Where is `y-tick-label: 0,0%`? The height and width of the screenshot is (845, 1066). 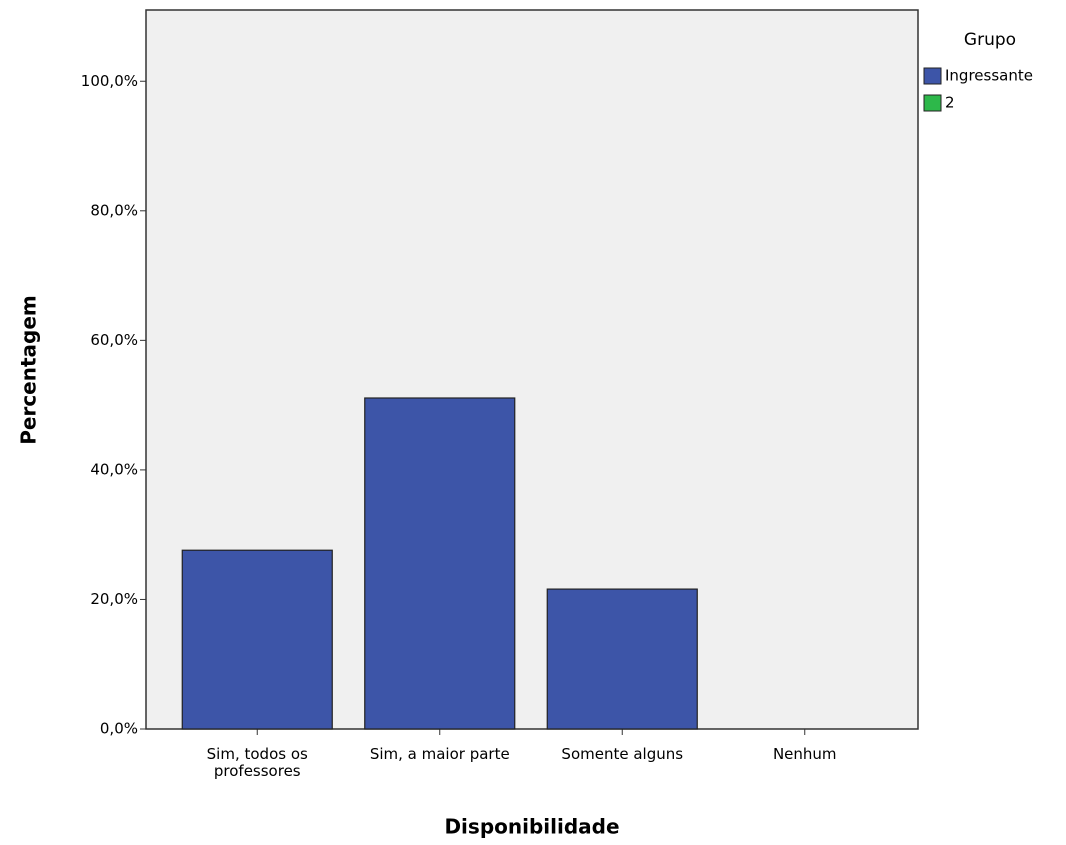
y-tick-label: 0,0% is located at coordinates (119, 729).